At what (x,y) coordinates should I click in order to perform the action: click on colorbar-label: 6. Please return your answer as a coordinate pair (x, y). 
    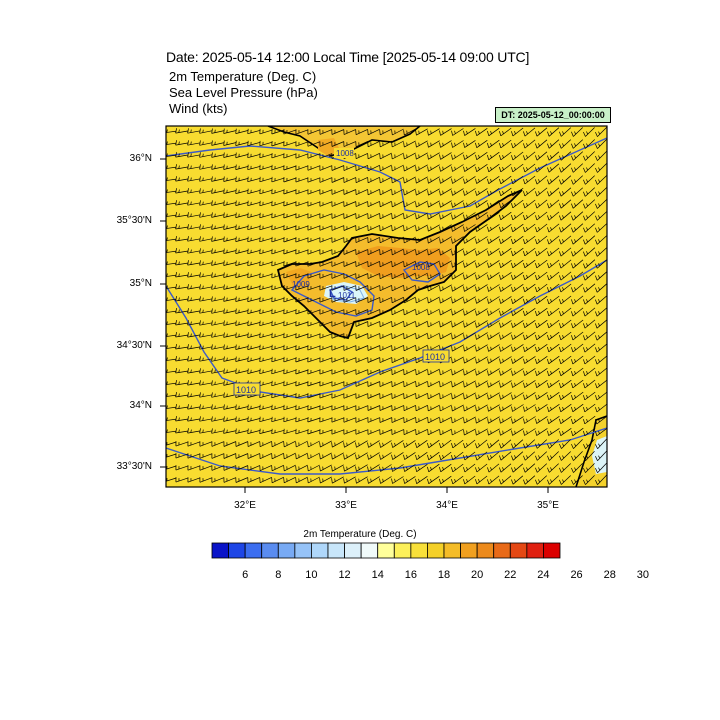
    Looking at the image, I should click on (245, 575).